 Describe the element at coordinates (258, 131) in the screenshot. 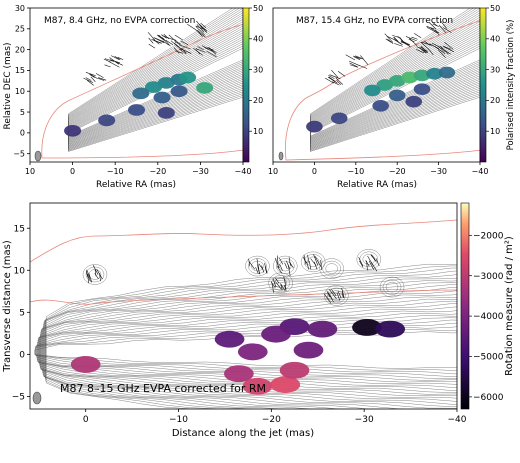

I see `colorbar-tick-label: 10` at that location.